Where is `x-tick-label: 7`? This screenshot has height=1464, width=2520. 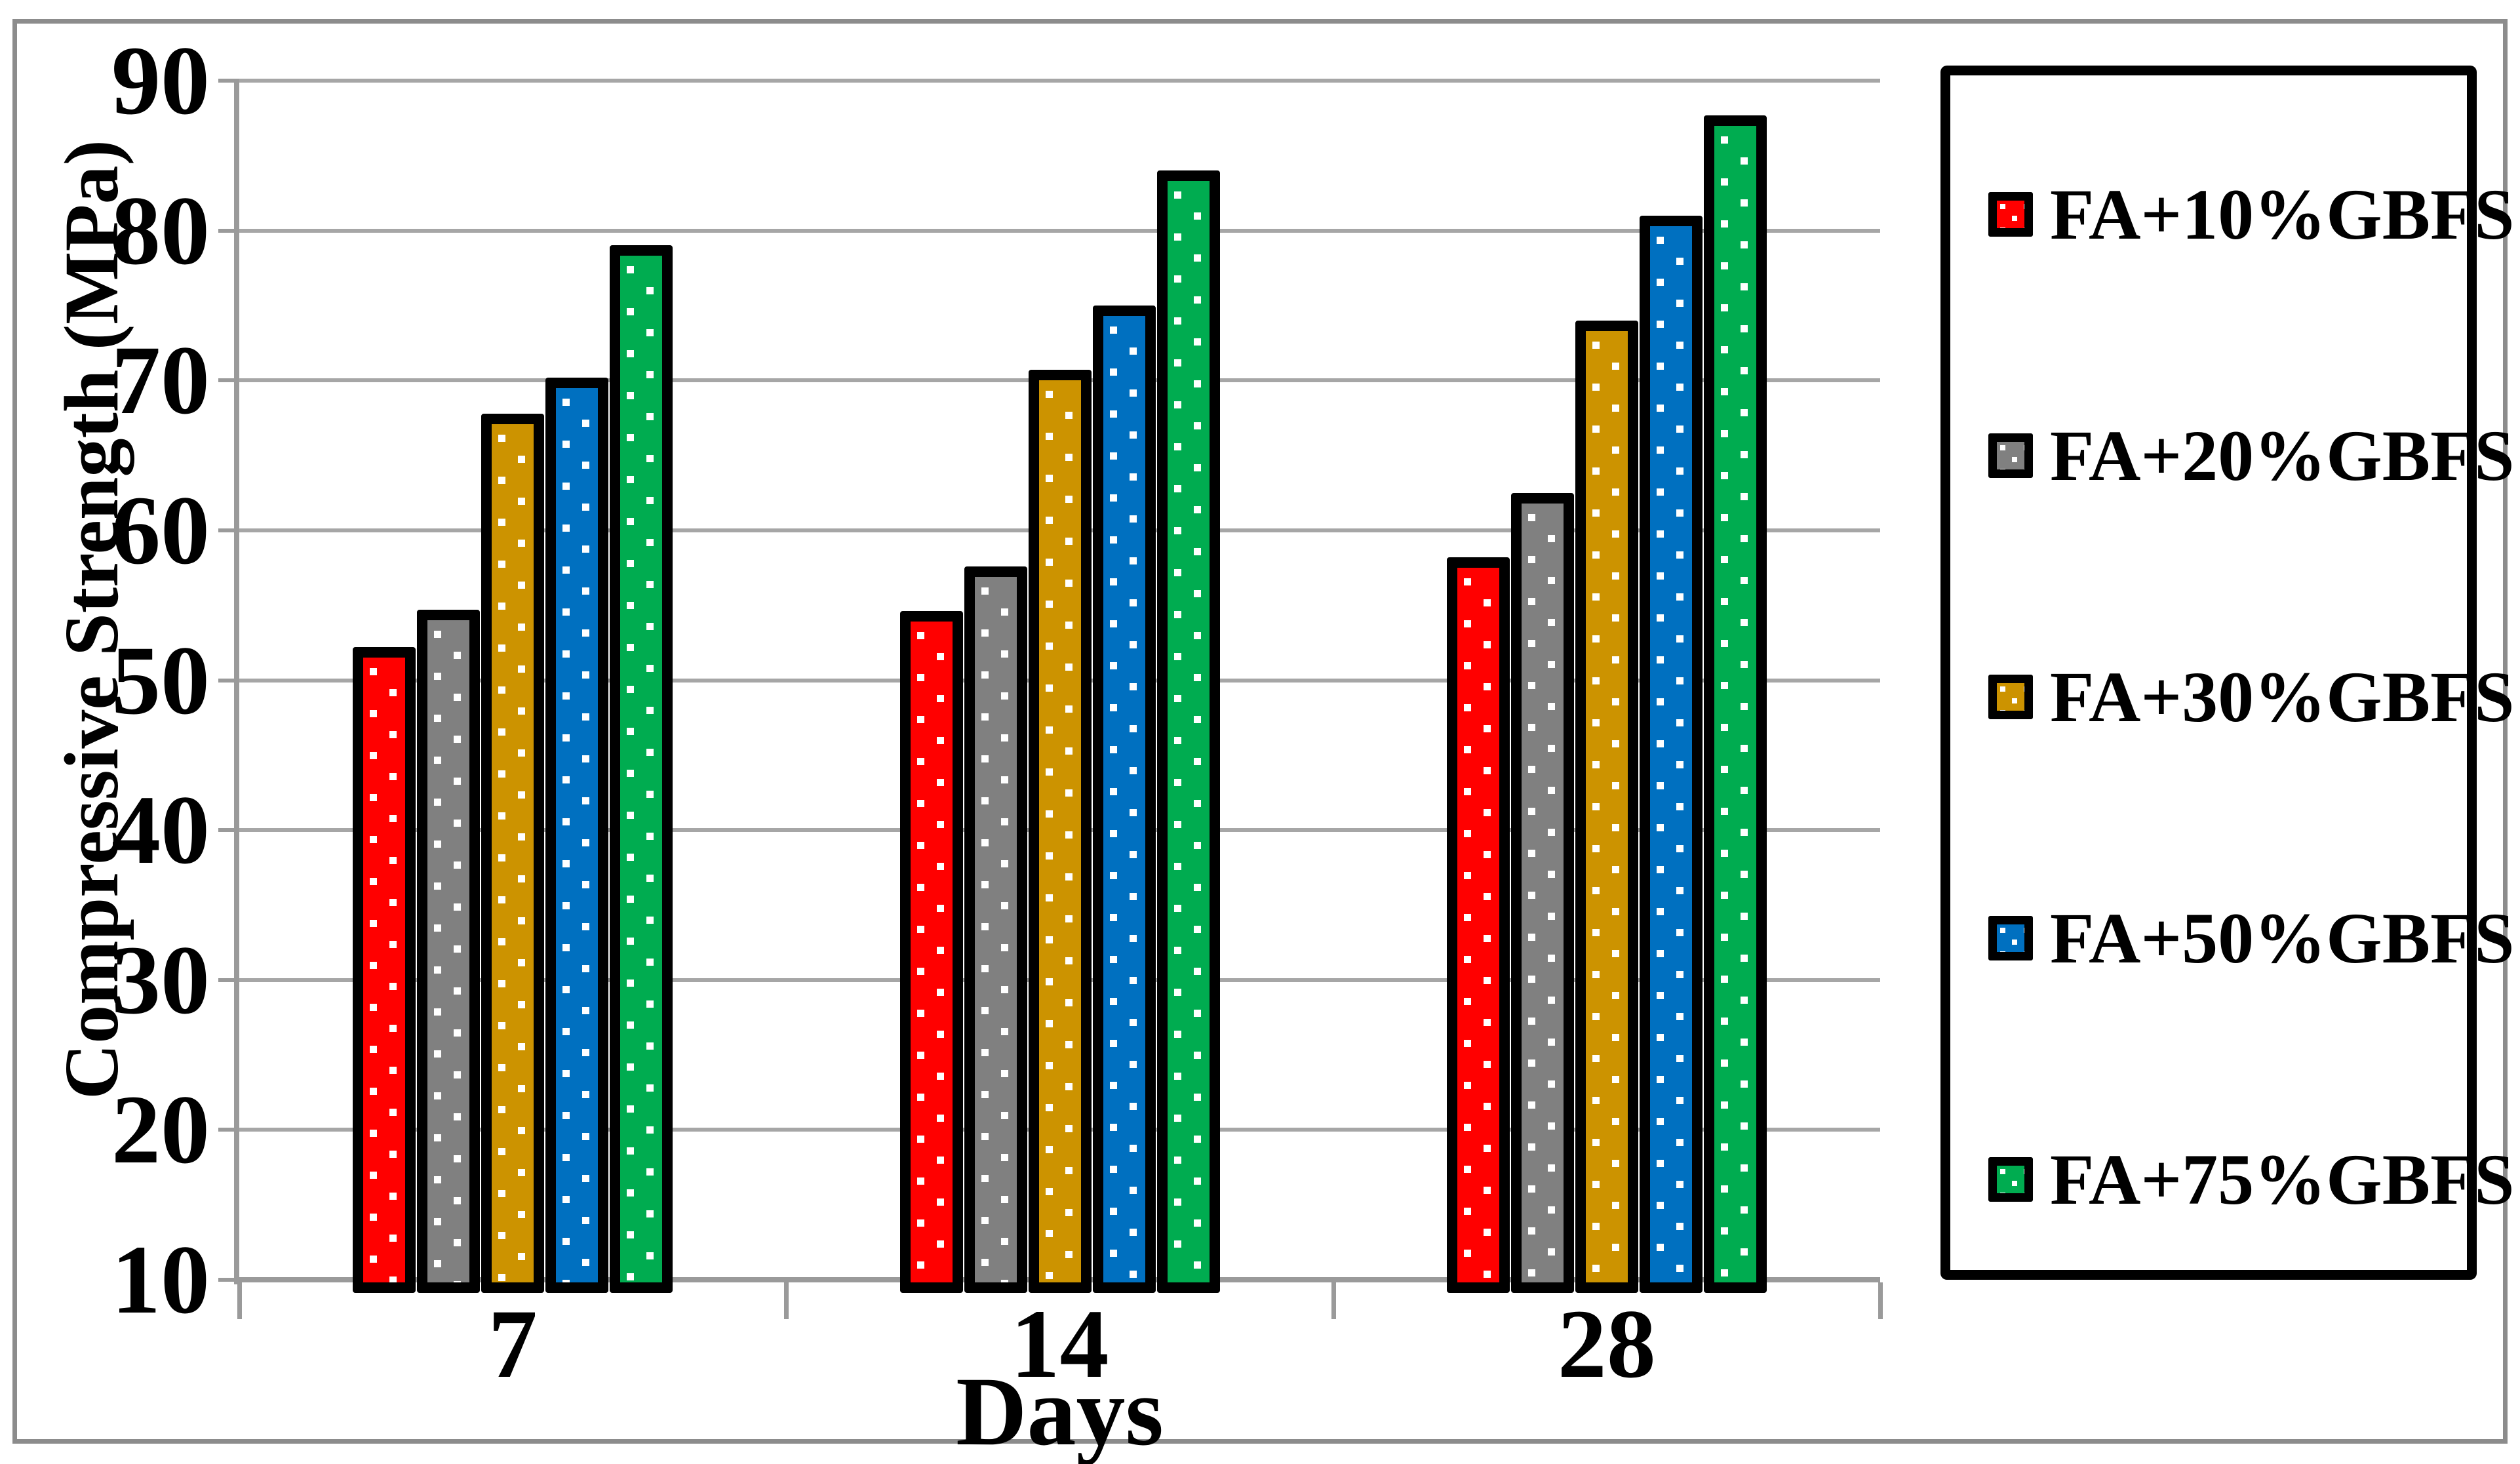 x-tick-label: 7 is located at coordinates (513, 1344).